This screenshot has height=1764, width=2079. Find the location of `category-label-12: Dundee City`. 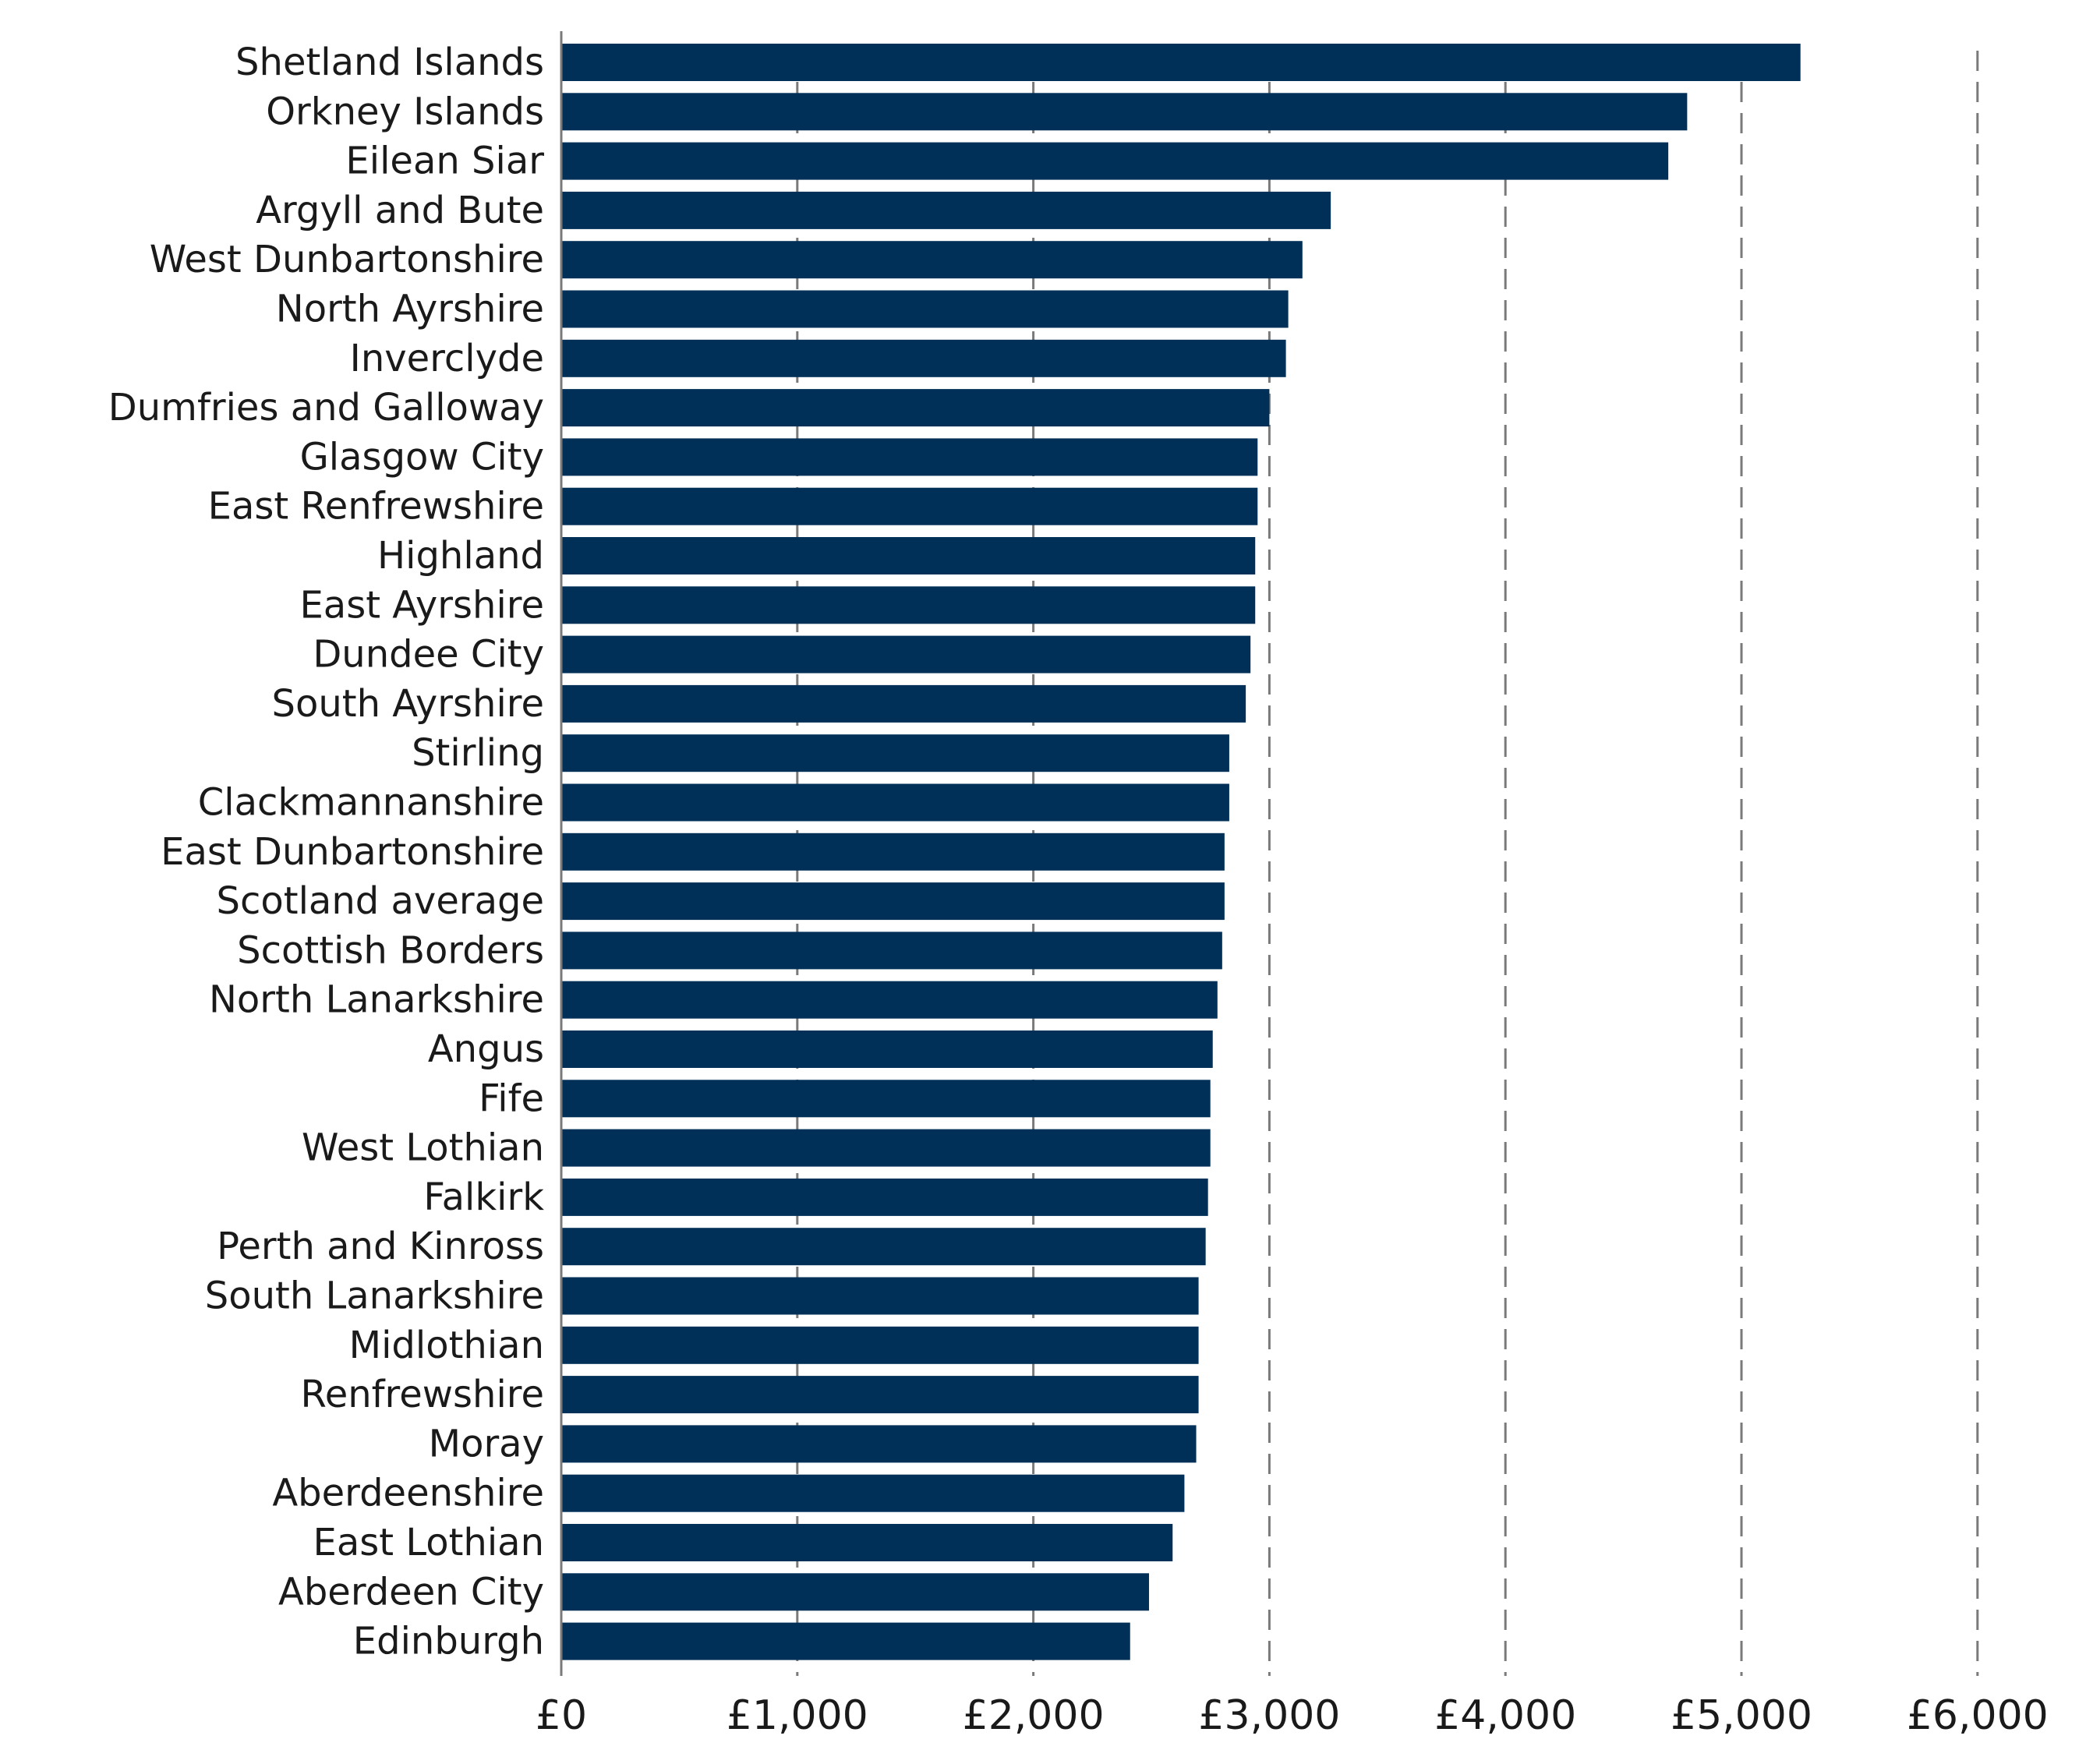

category-label-12: Dundee City is located at coordinates (428, 655).